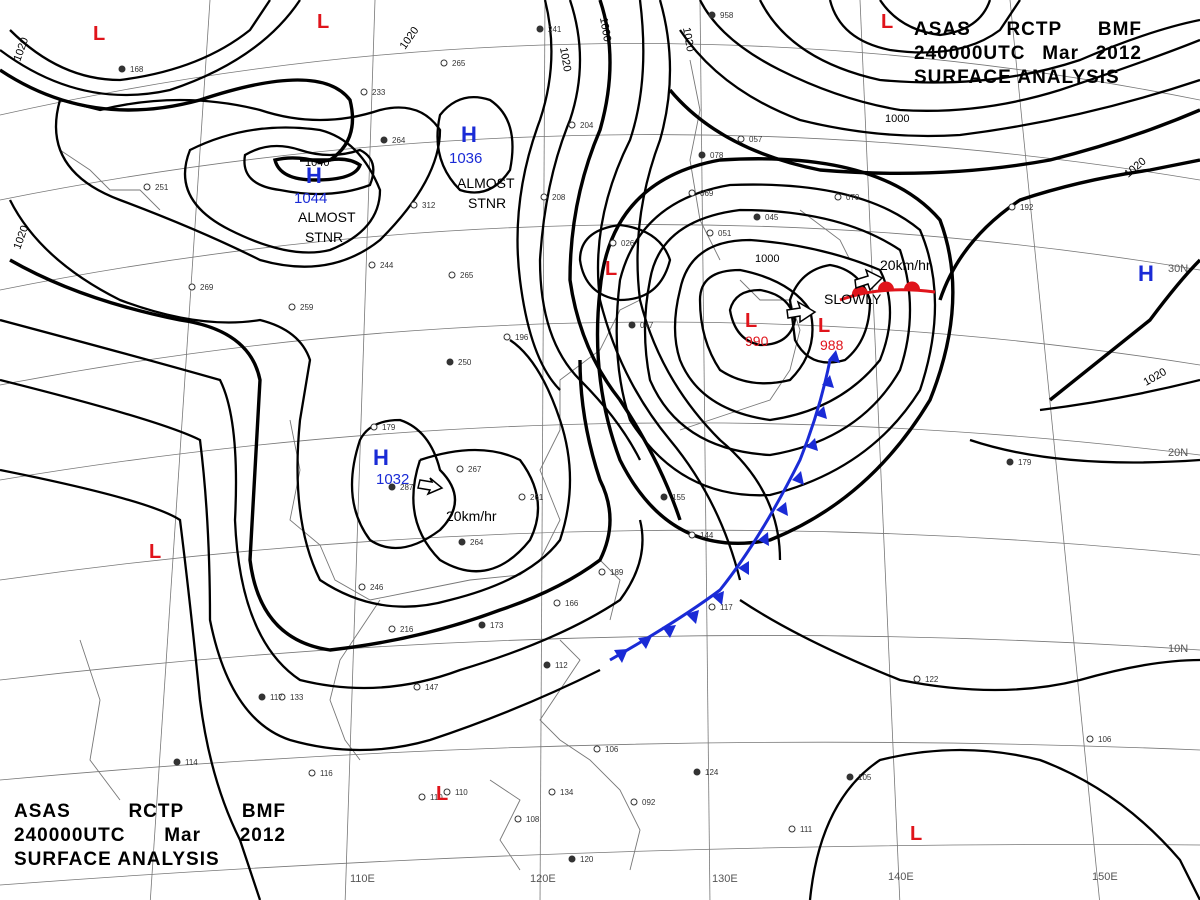 The width and height of the screenshot is (1200, 900). Describe the element at coordinates (932, 679) in the screenshot. I see `station-pressure: 122` at that location.